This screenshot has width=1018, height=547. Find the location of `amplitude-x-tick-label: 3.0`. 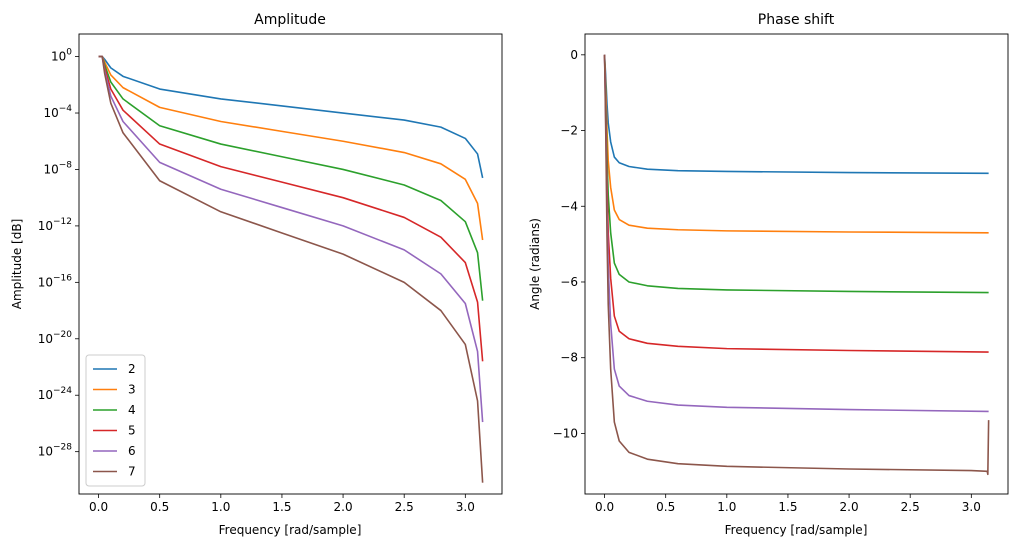

amplitude-x-tick-label: 3.0 is located at coordinates (465, 507).